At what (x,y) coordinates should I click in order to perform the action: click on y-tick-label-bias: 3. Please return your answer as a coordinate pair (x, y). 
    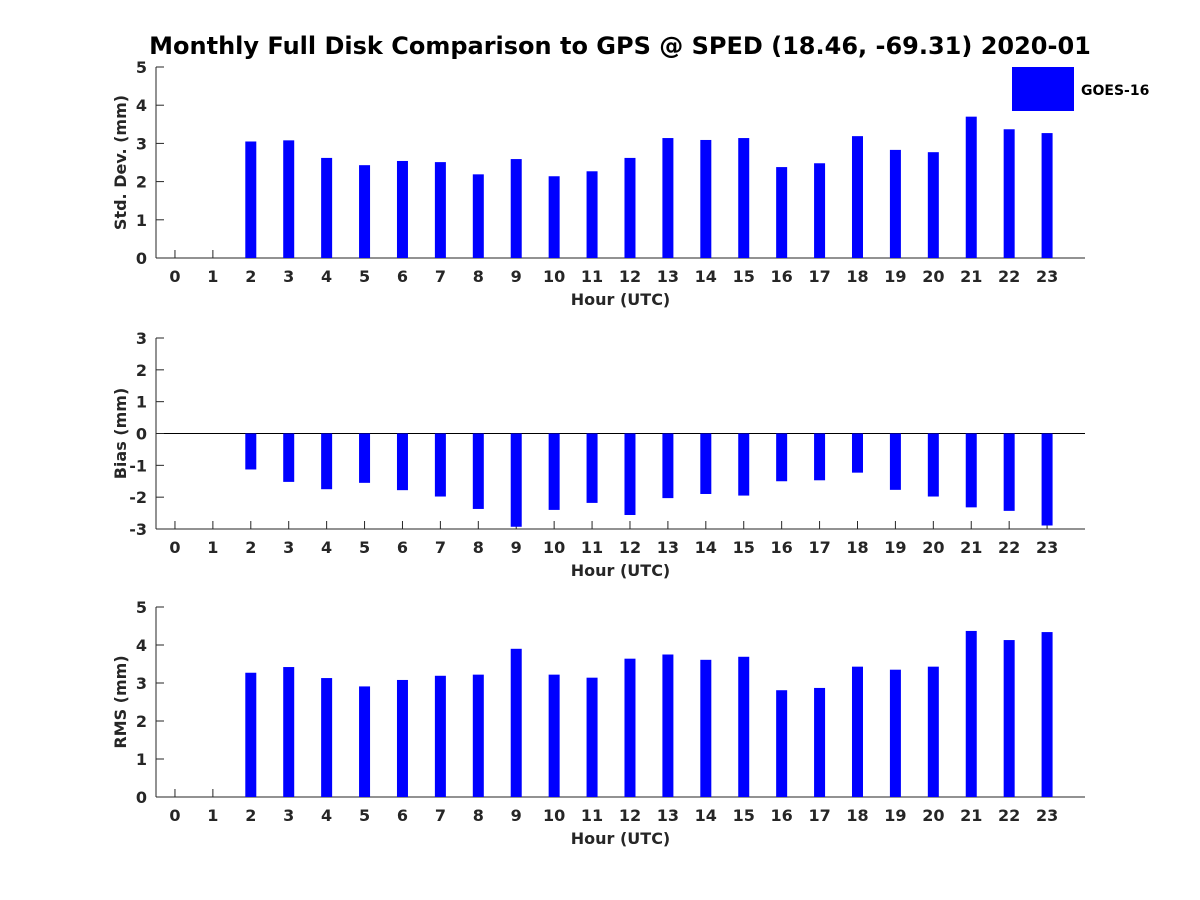
    Looking at the image, I should click on (141, 338).